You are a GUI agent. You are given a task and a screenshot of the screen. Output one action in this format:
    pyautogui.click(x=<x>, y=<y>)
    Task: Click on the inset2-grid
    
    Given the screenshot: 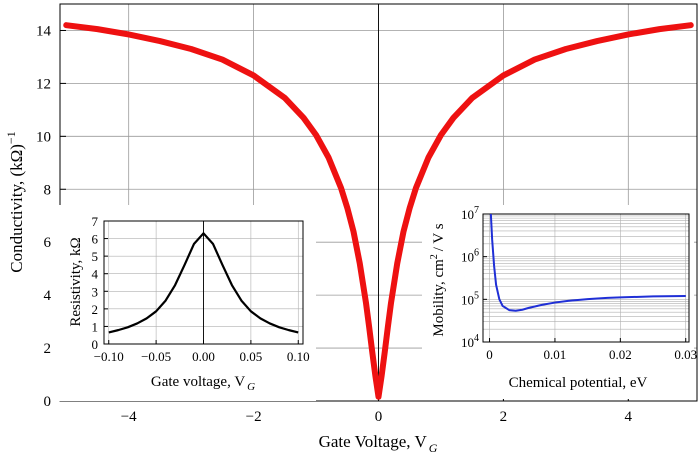 What is the action you would take?
    pyautogui.click(x=586, y=278)
    